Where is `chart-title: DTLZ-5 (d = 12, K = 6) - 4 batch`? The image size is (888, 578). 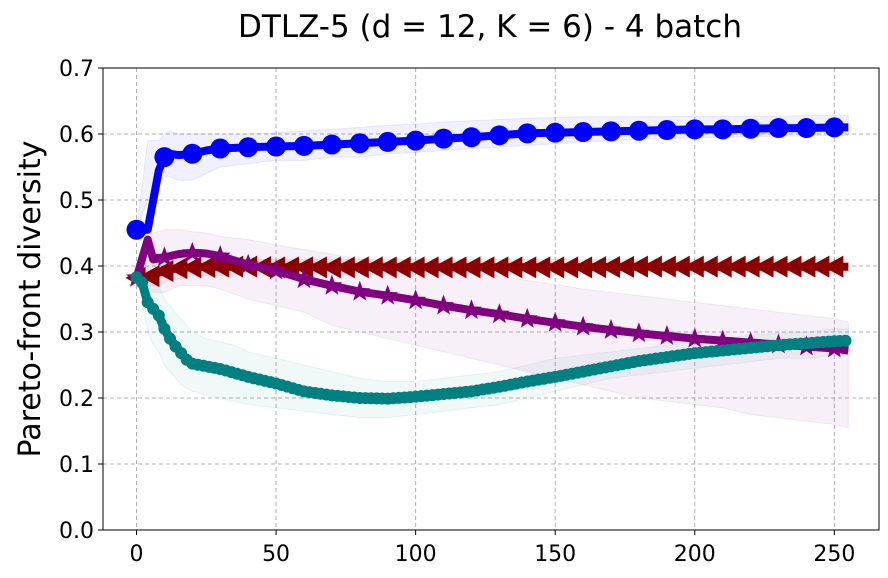
chart-title: DTLZ-5 (d = 12, K = 6) - 4 batch is located at coordinates (490, 27).